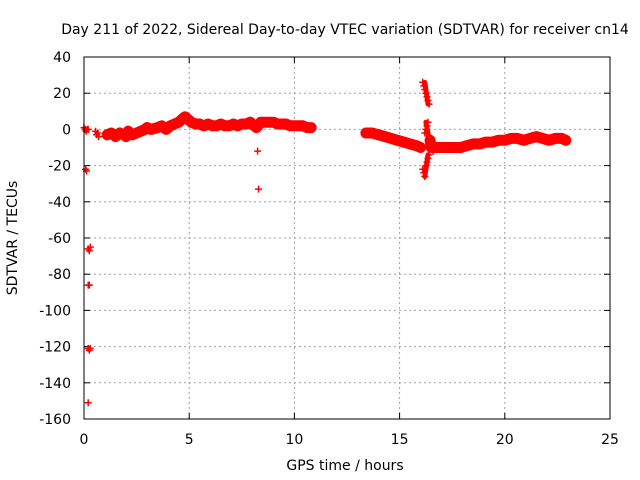 The image size is (640, 480). I want to click on y-tick-label: 0, so click(66, 130).